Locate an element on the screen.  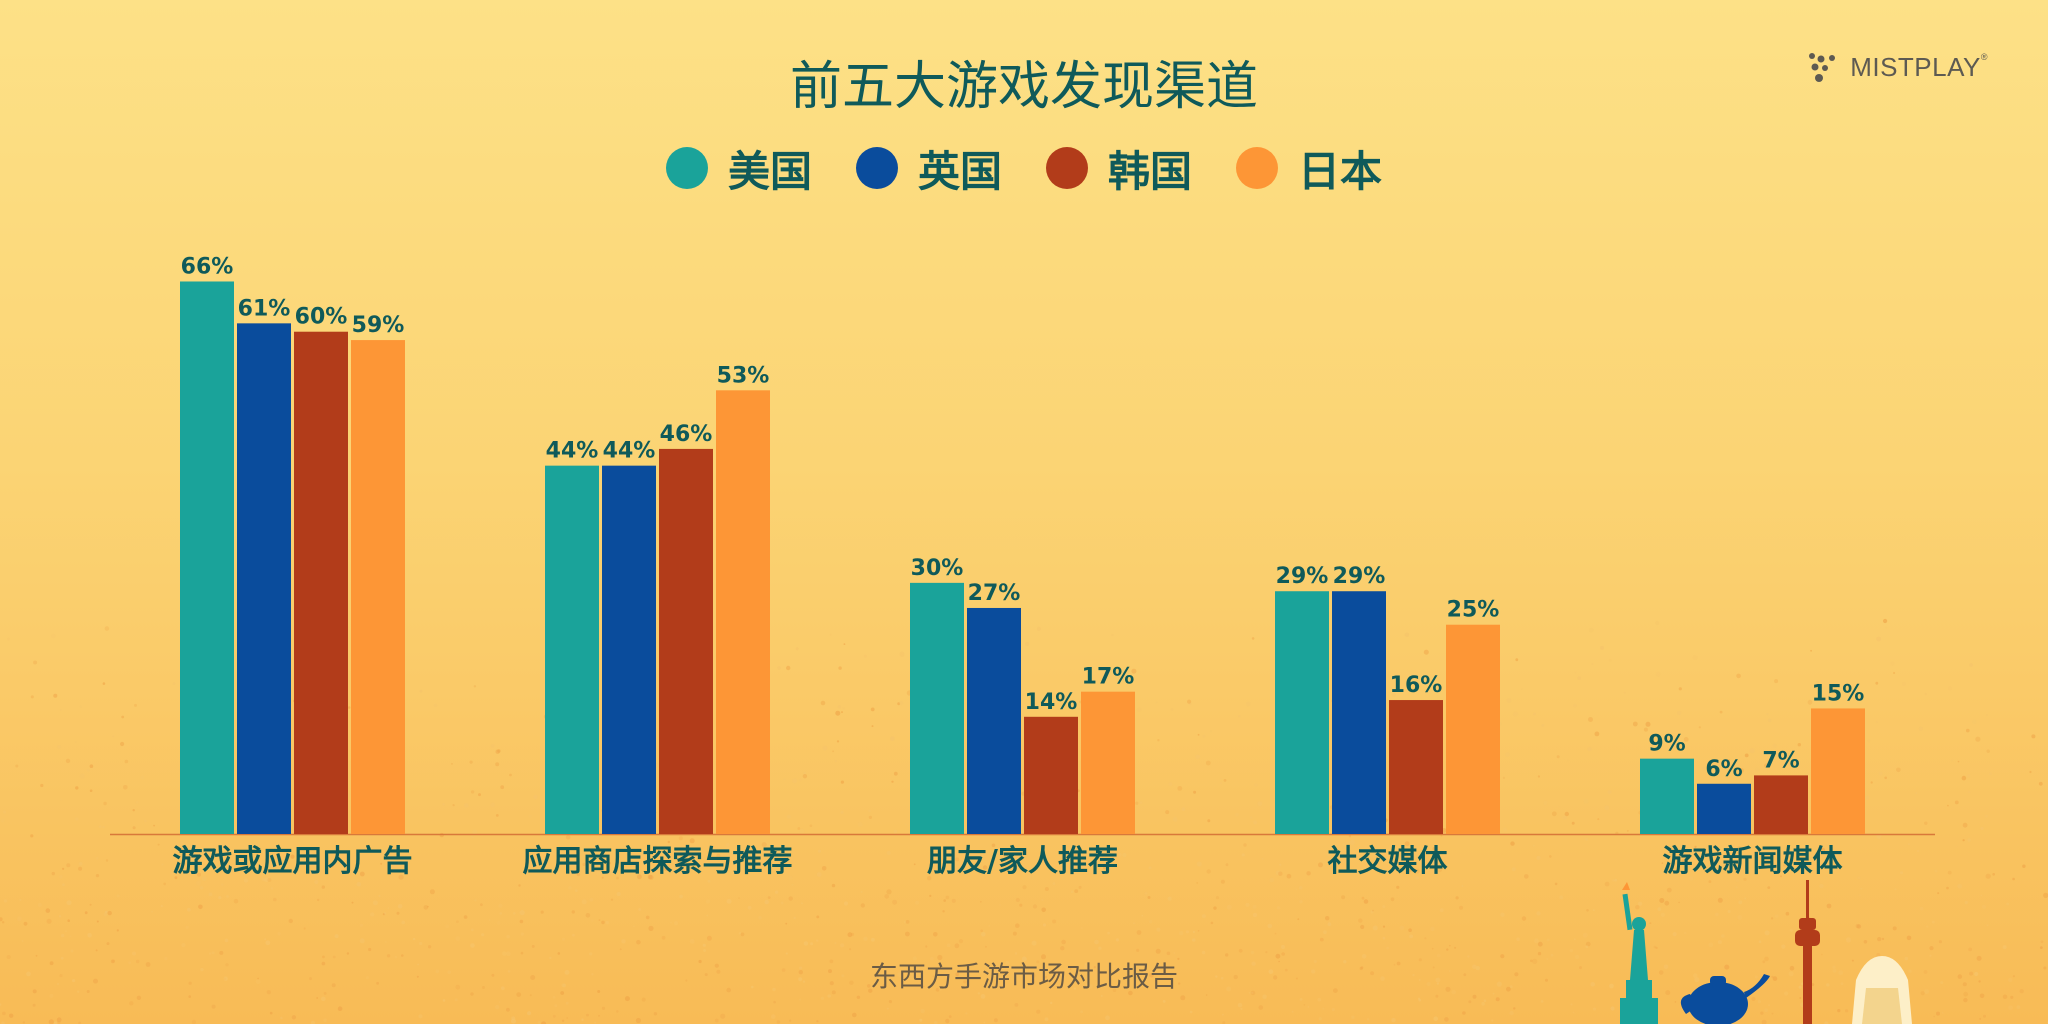
data-label: 17% is located at coordinates (1108, 677).